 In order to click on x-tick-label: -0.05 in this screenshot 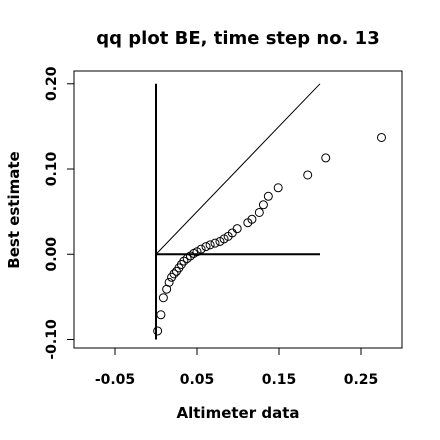, I will do `click(115, 380)`.